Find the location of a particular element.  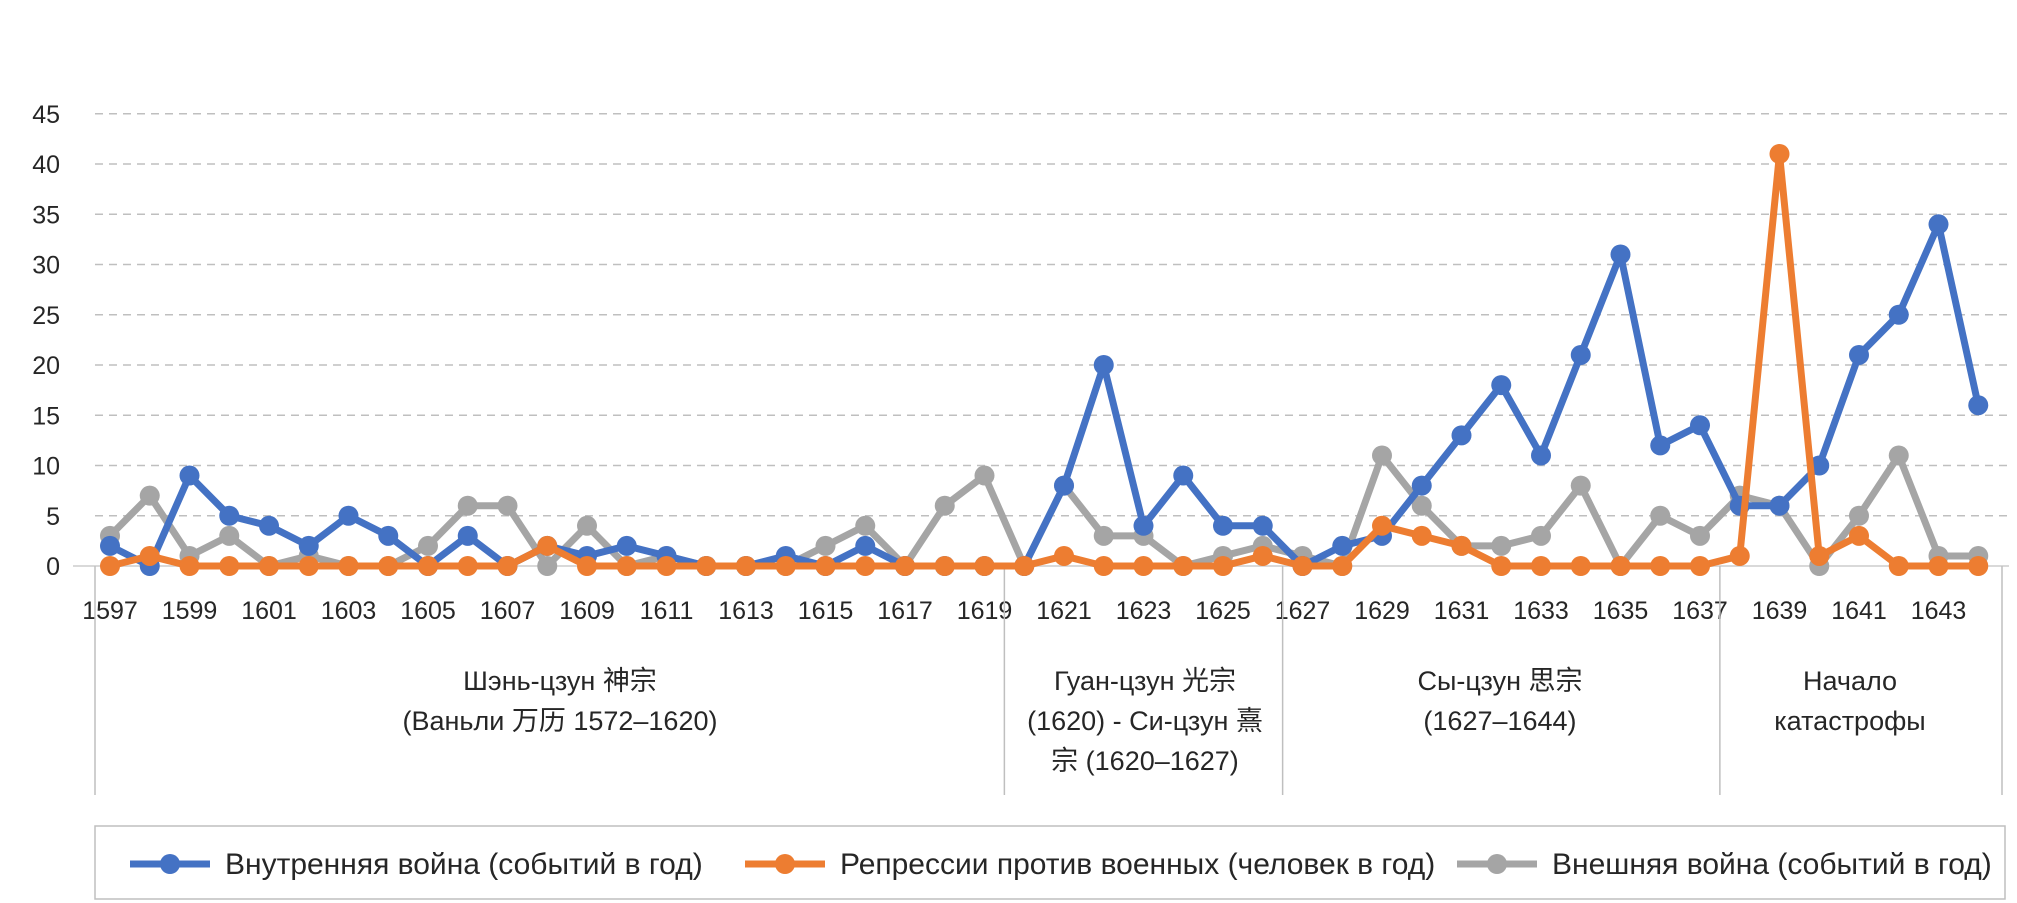

x-tick-label: 1601 is located at coordinates (269, 611).